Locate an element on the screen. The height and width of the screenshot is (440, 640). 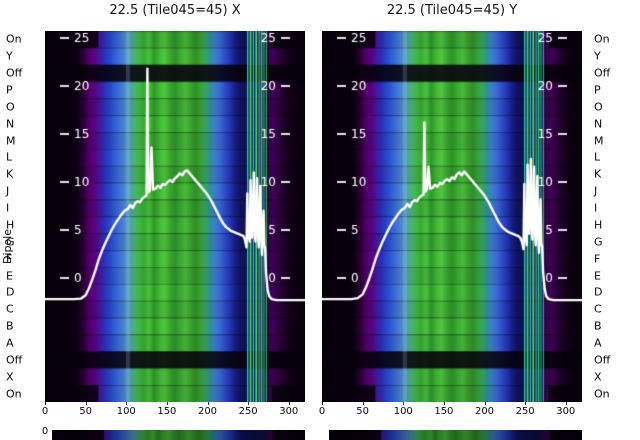
row-labels-right: On Y Off P O N M L K J I H G F E D C B A Off X On is located at coordinates (616, 220).